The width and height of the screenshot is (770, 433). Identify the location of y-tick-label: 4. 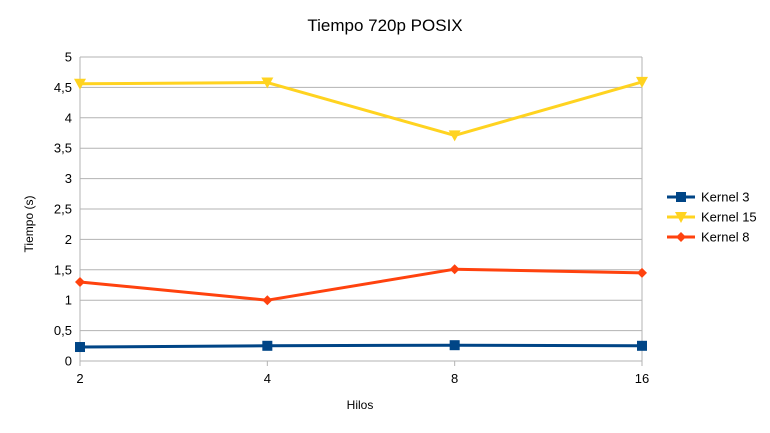
(68, 117).